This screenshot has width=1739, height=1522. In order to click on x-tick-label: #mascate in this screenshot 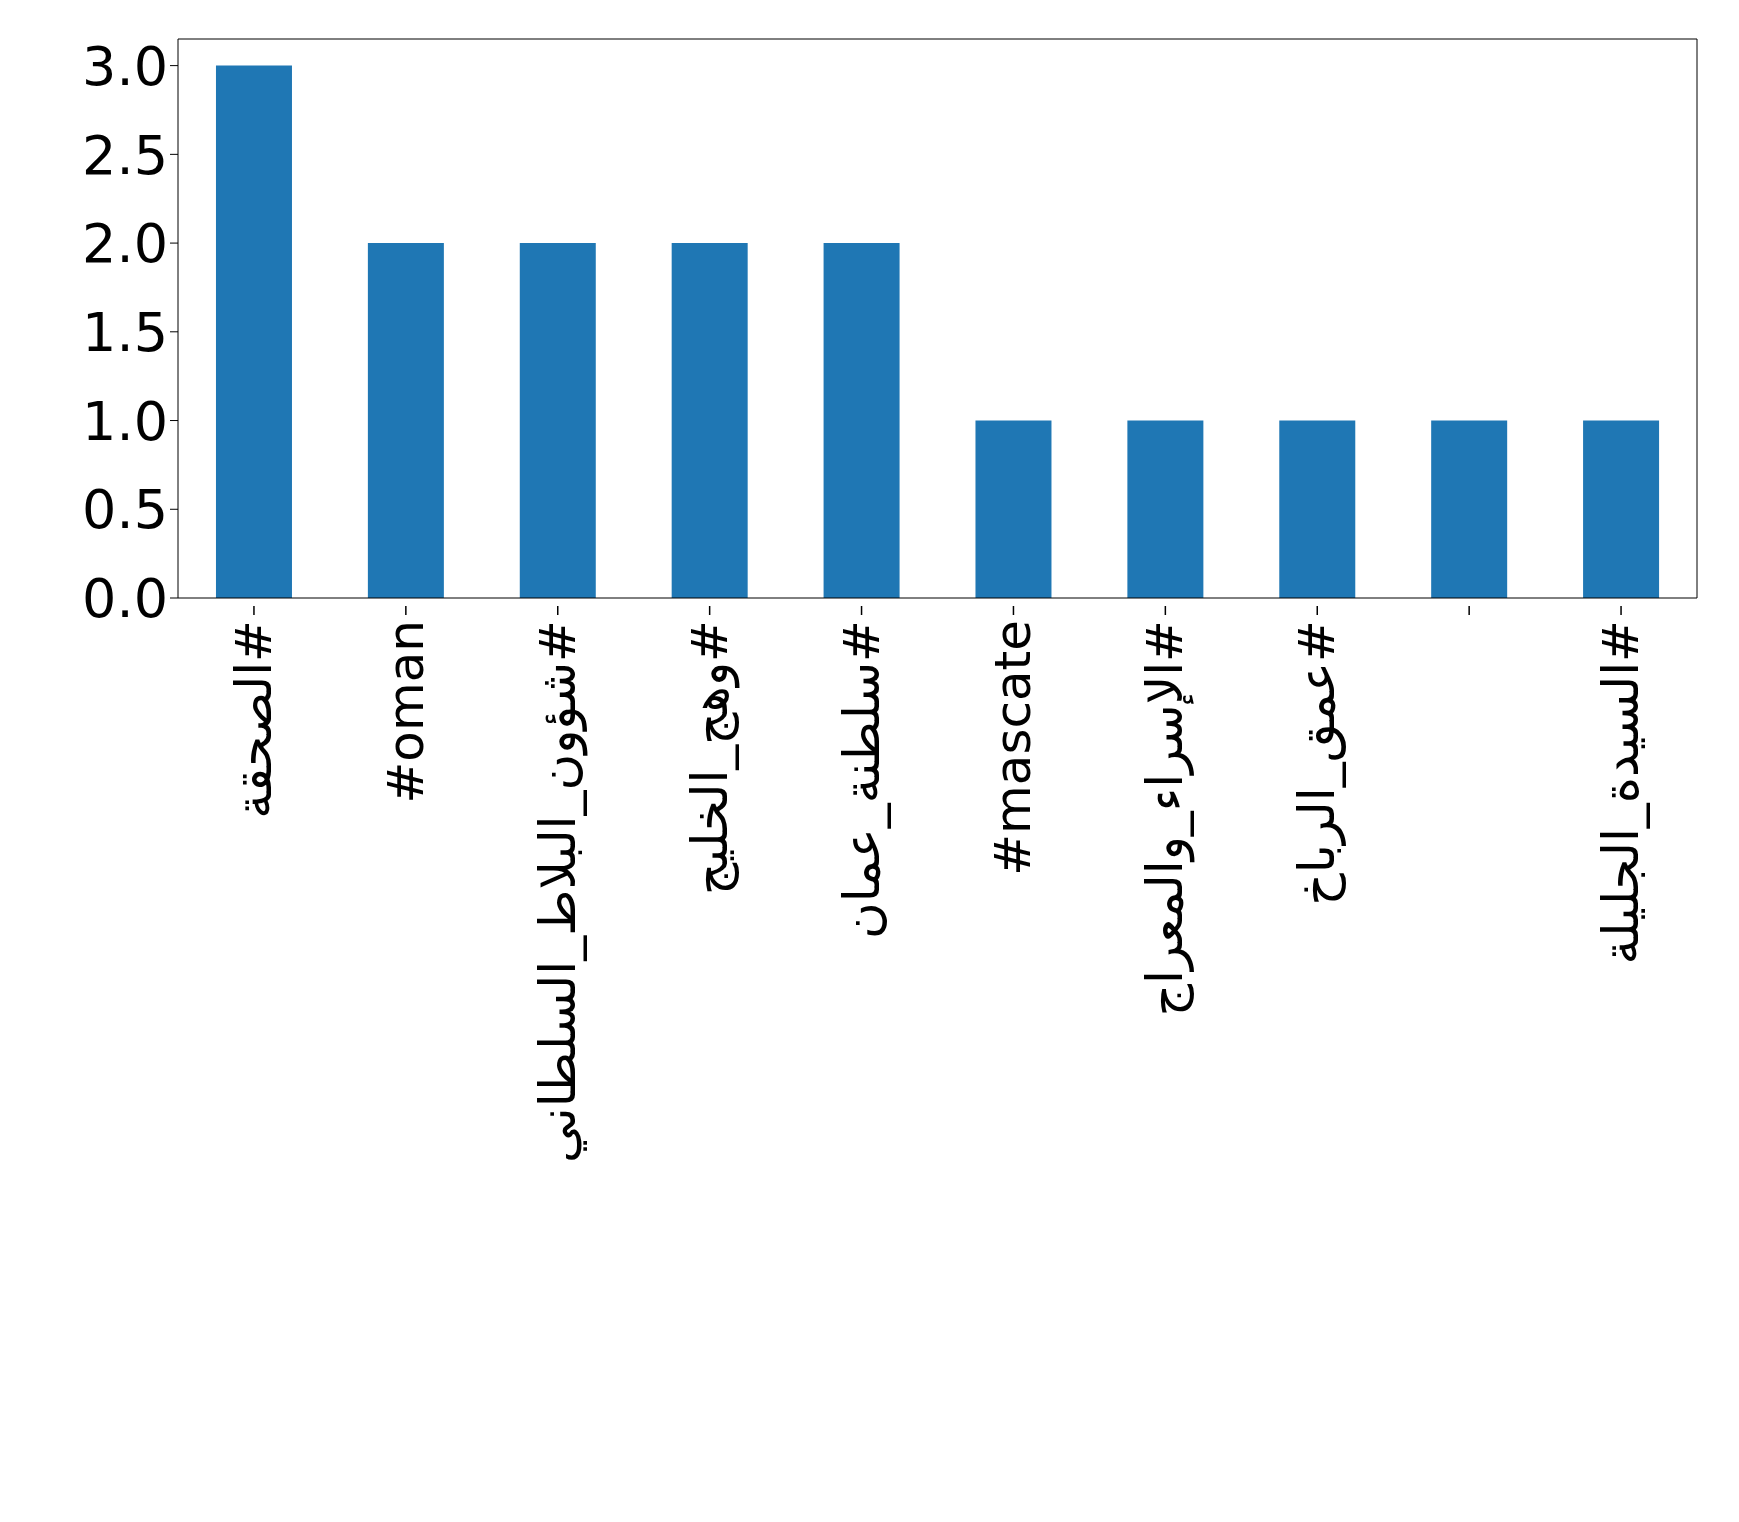, I will do `click(1013, 748)`.